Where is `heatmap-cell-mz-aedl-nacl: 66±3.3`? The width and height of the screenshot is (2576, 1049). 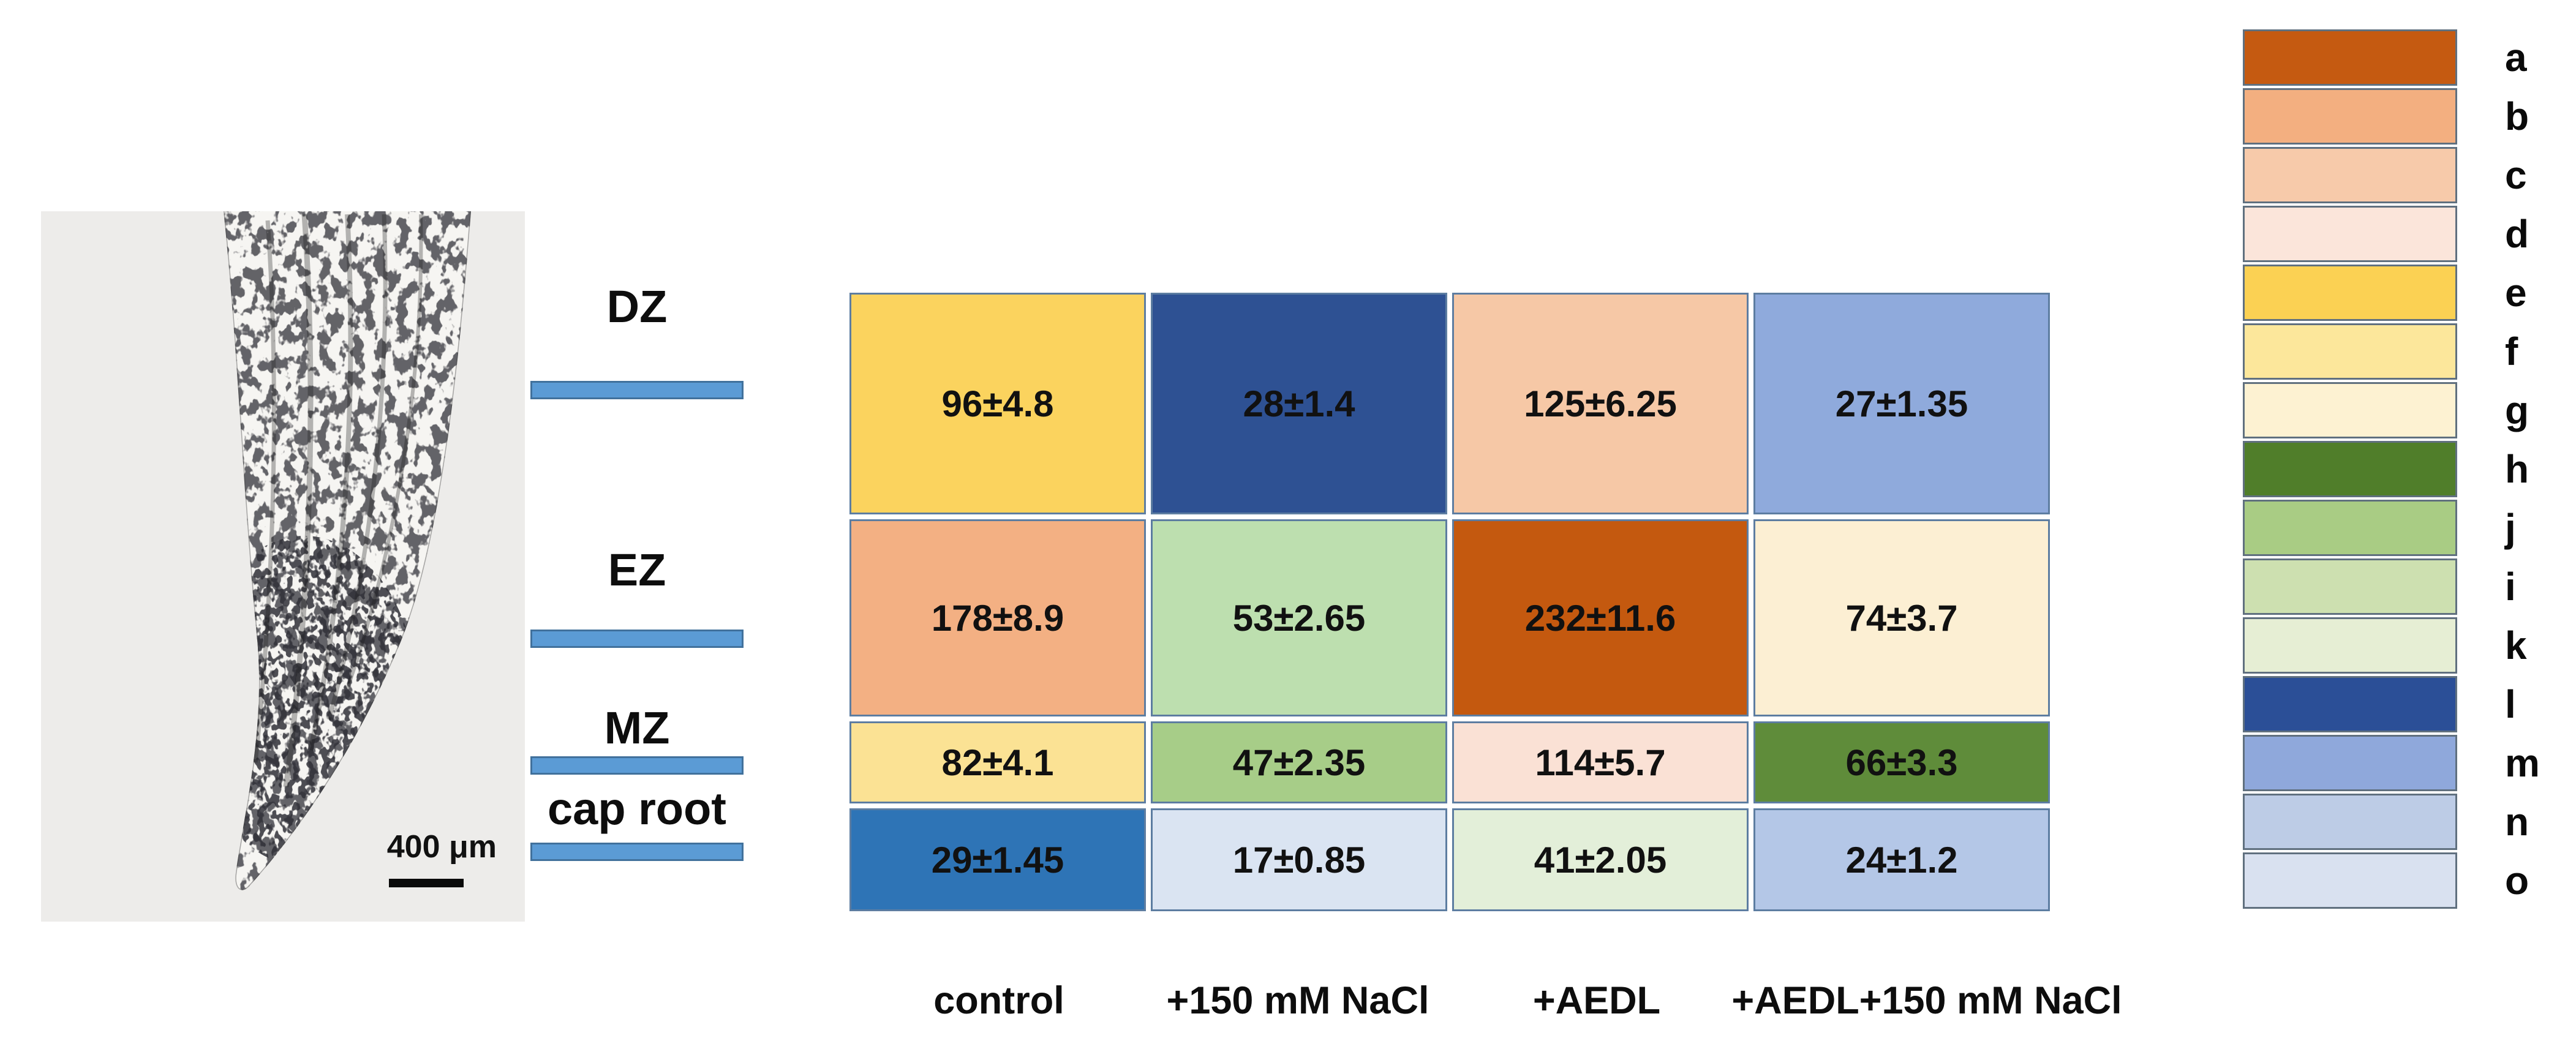
heatmap-cell-mz-aedl-nacl: 66±3.3 is located at coordinates (1902, 762).